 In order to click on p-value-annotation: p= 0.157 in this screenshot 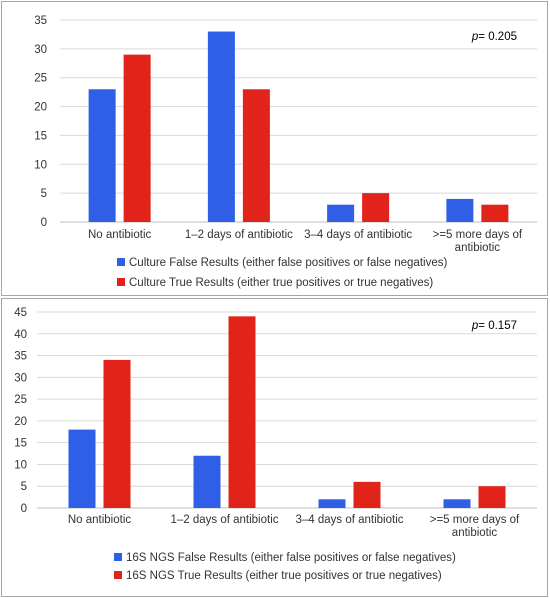, I will do `click(494, 326)`.